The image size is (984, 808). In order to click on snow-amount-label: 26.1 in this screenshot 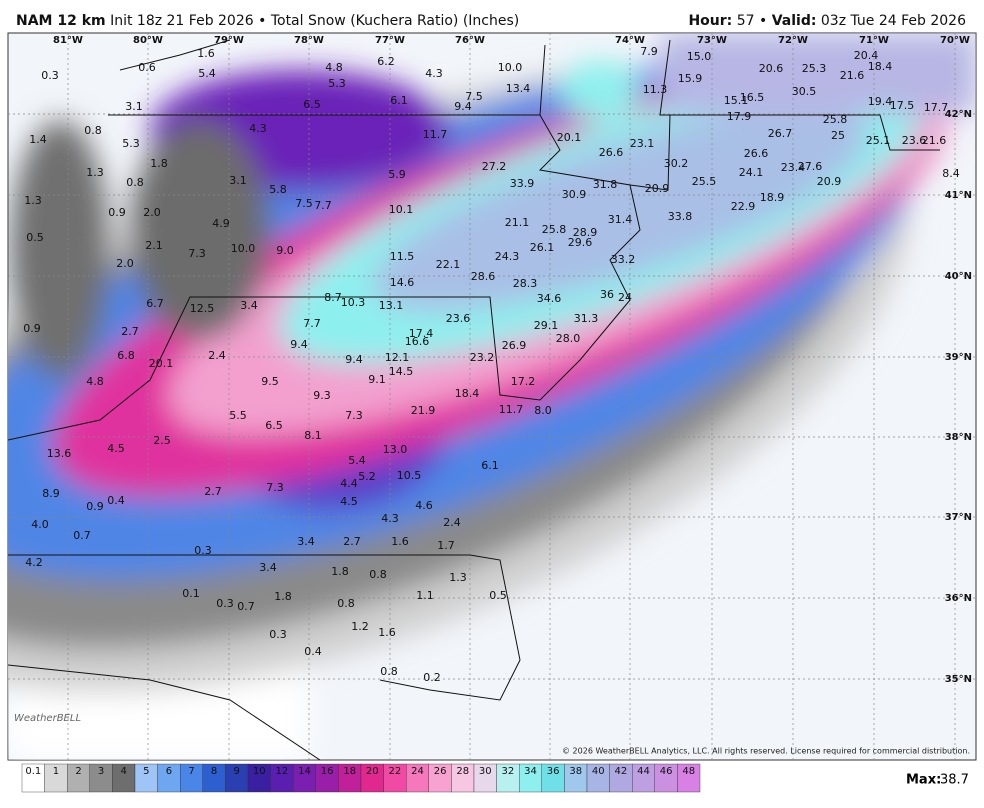, I will do `click(542, 247)`.